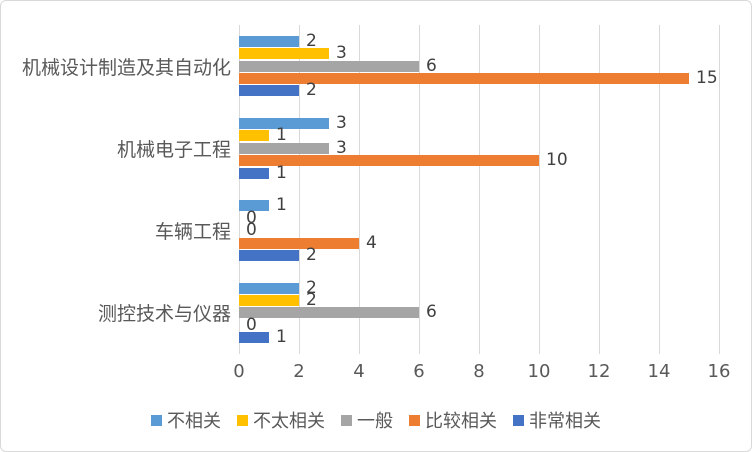 The height and width of the screenshot is (452, 752). Describe the element at coordinates (164, 314) in the screenshot. I see `category-label: 测控技术与仪器` at that location.